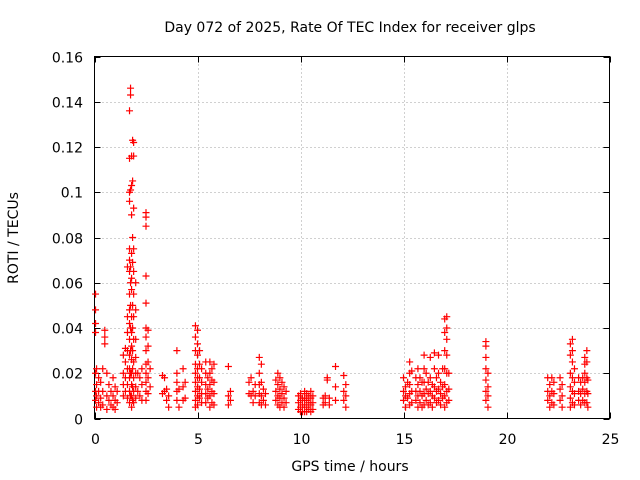  I want to click on y-tick-label: 0.12, so click(67, 149).